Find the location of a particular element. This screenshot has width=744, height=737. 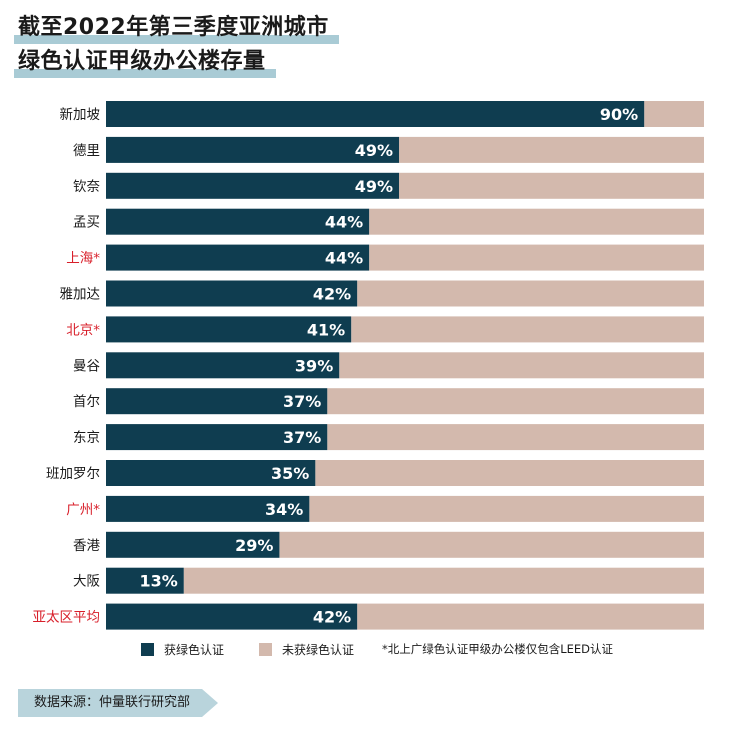

category-label: 上海* is located at coordinates (83, 259).